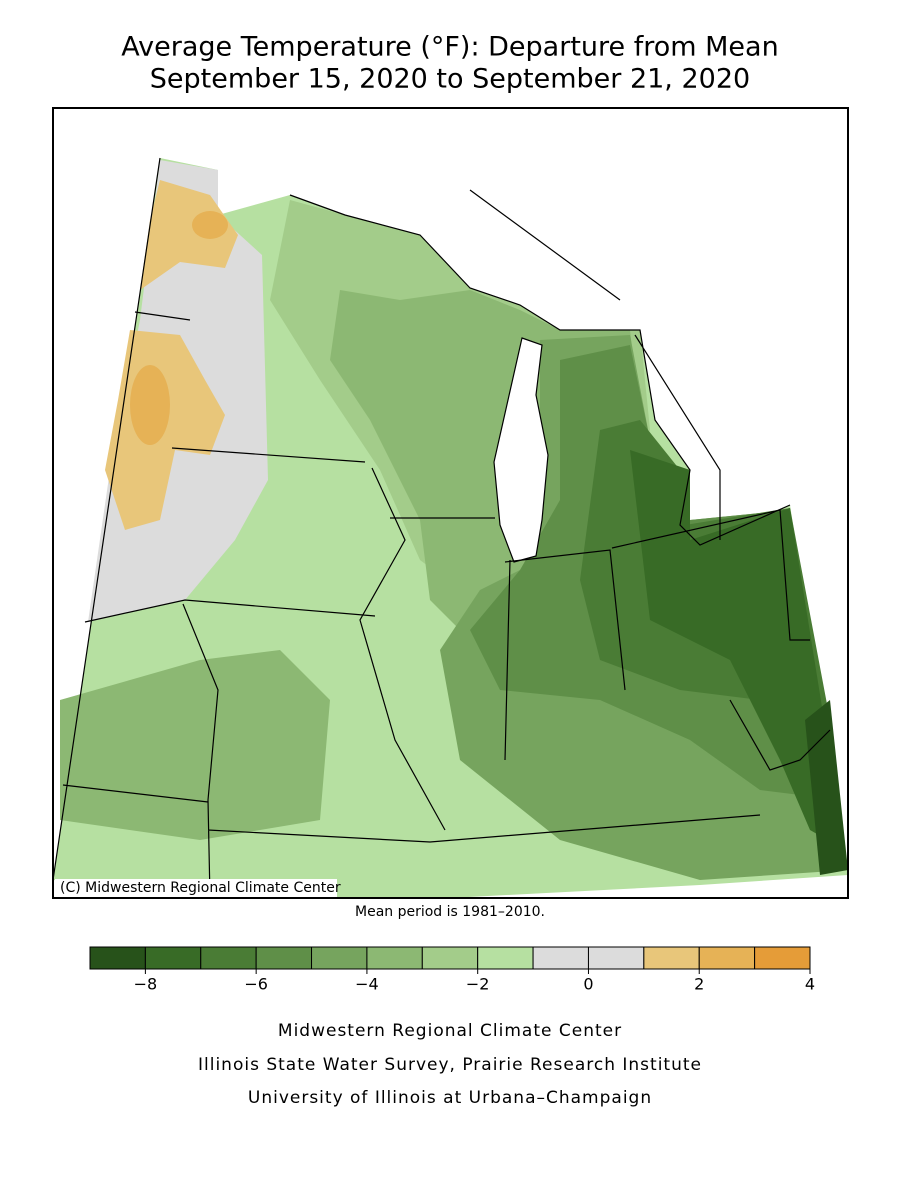 The image size is (900, 1200). I want to click on legend-tick-label: −6, so click(256, 984).